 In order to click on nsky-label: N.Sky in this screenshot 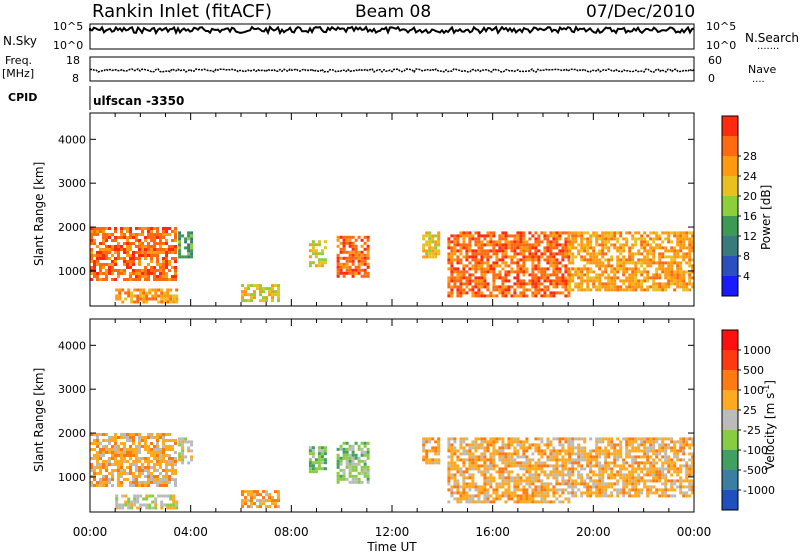, I will do `click(20, 41)`.